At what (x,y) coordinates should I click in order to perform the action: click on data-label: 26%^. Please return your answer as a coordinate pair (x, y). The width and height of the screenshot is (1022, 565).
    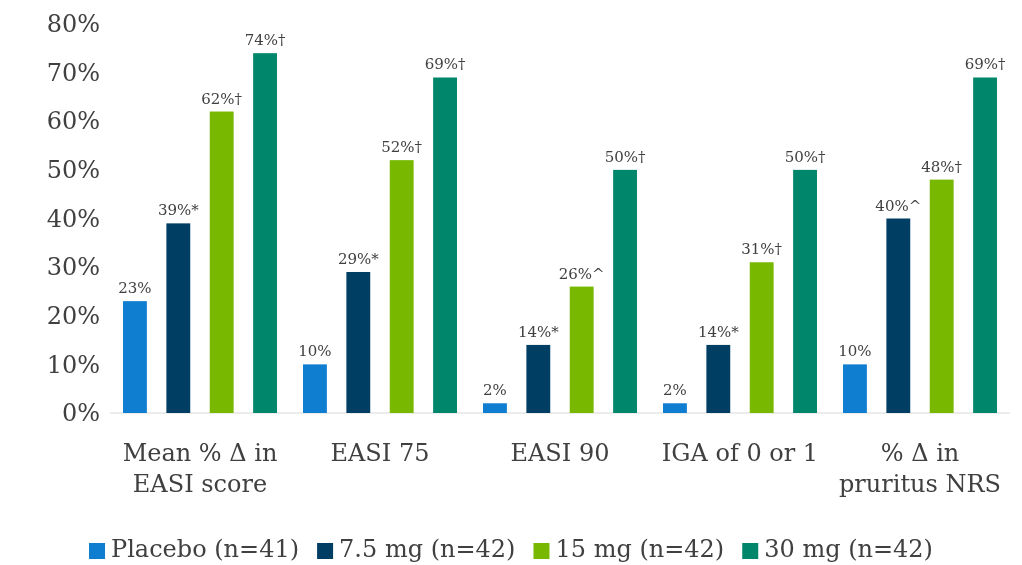
    Looking at the image, I should click on (581, 273).